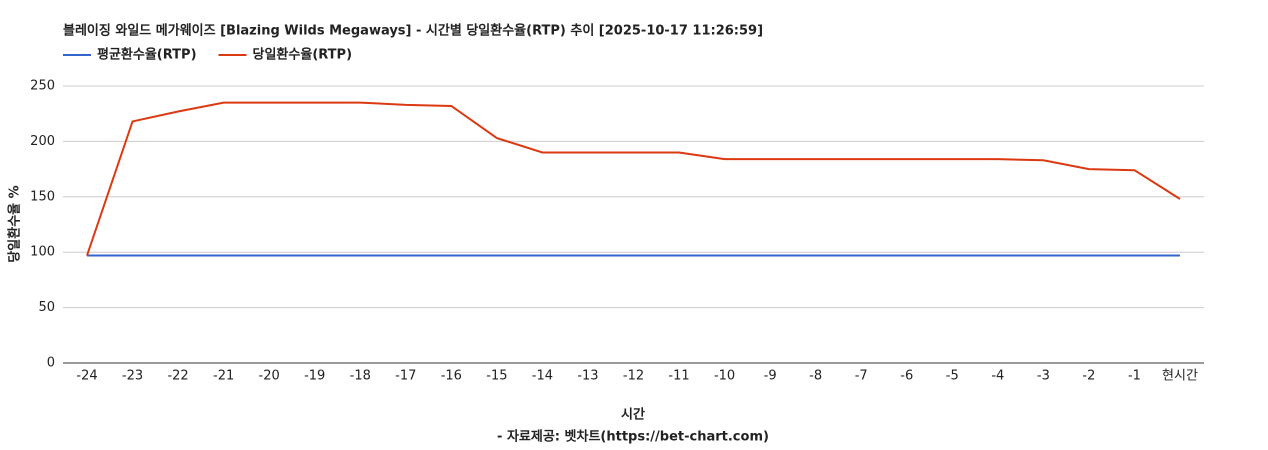  What do you see at coordinates (861, 376) in the screenshot?
I see `x-tick-label: -7` at bounding box center [861, 376].